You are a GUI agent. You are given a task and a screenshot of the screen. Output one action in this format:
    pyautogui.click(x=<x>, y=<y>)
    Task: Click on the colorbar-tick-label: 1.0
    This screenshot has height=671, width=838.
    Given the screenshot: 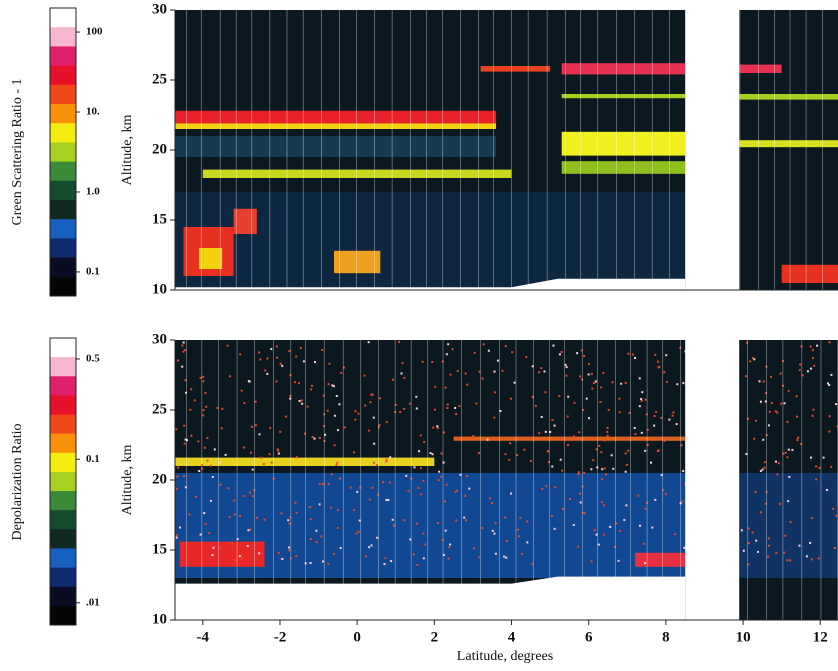 What is the action you would take?
    pyautogui.click(x=93, y=192)
    